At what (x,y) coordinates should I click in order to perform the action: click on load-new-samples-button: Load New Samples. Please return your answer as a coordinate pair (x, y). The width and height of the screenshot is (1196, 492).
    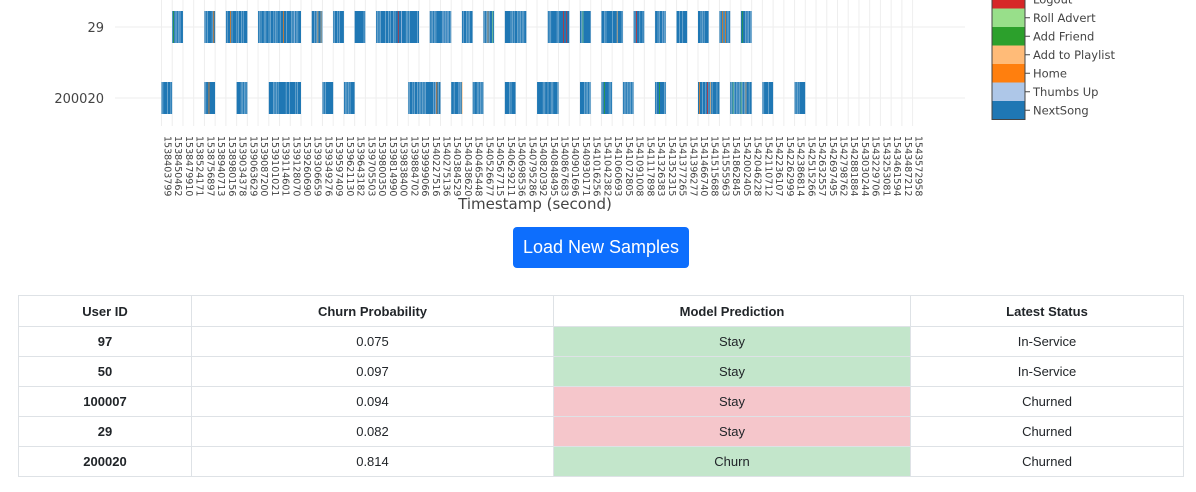
    Looking at the image, I should click on (601, 247).